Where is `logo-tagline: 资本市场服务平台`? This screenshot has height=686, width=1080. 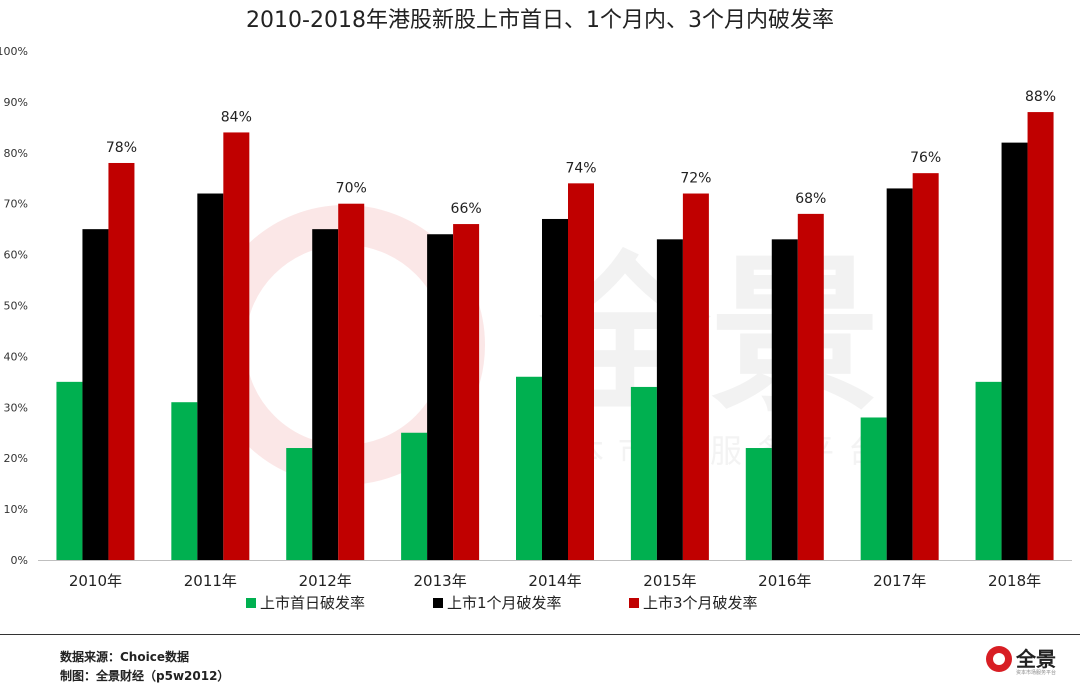
logo-tagline: 资本市场服务平台 is located at coordinates (1036, 673).